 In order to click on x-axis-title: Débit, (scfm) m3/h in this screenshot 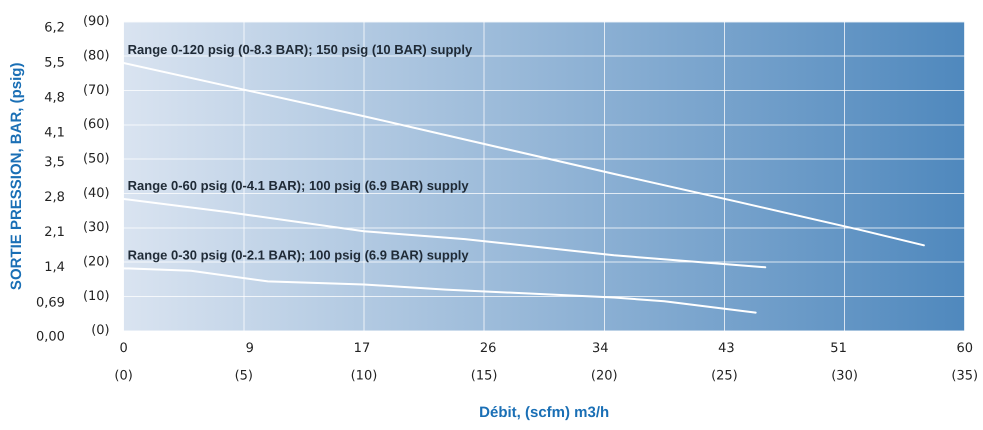, I will do `click(544, 413)`.